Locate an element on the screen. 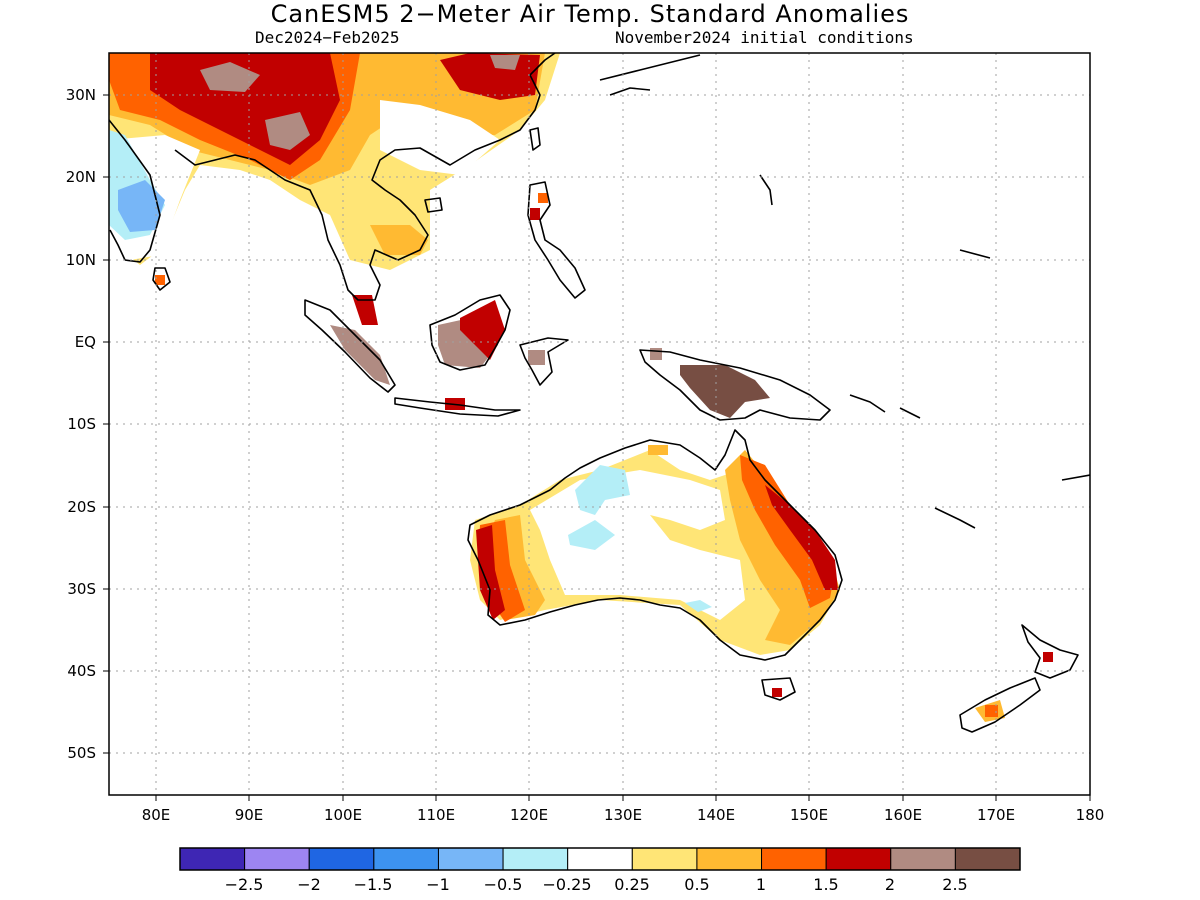 This screenshot has width=1200, height=900. lon-label: 180 is located at coordinates (1090, 815).